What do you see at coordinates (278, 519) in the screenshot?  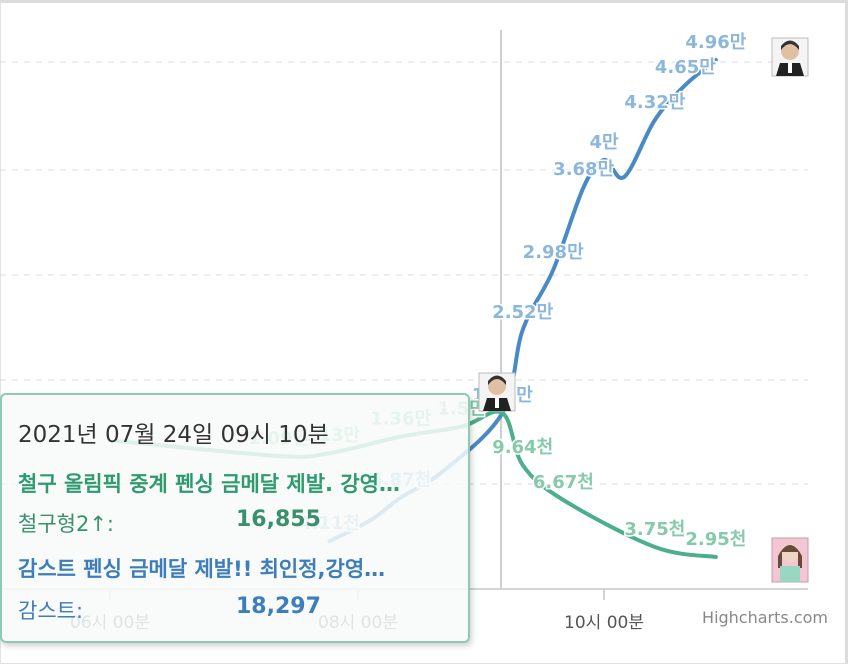 I see `tooltip-viewer-count-1: 16,855` at bounding box center [278, 519].